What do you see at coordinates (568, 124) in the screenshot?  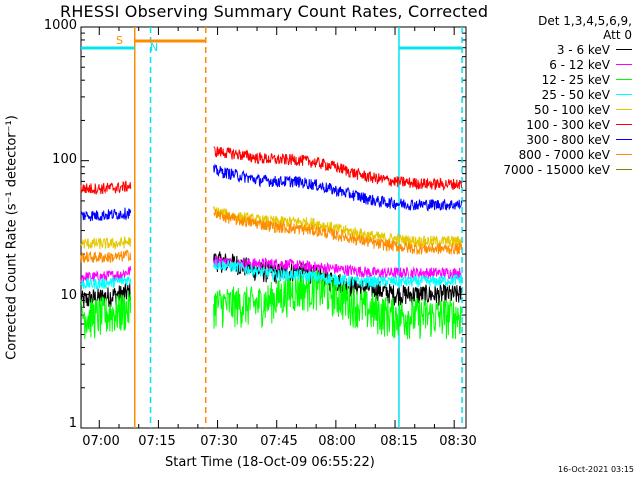 I see `legend-label: 100 - 300 keV` at bounding box center [568, 124].